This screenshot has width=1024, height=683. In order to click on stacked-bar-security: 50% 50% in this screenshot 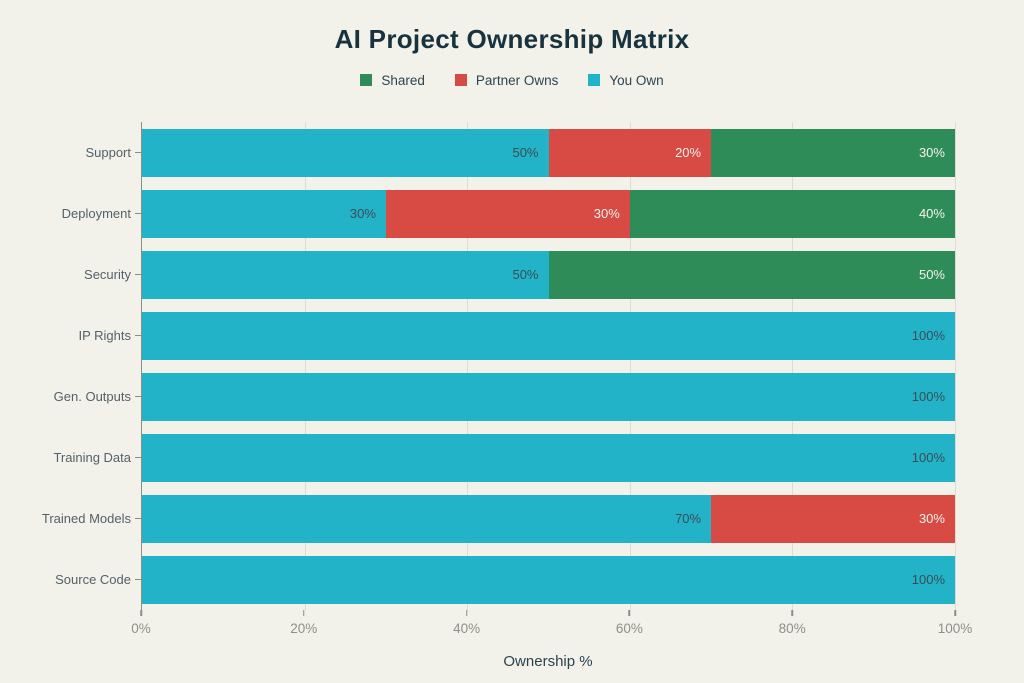, I will do `click(548, 274)`.